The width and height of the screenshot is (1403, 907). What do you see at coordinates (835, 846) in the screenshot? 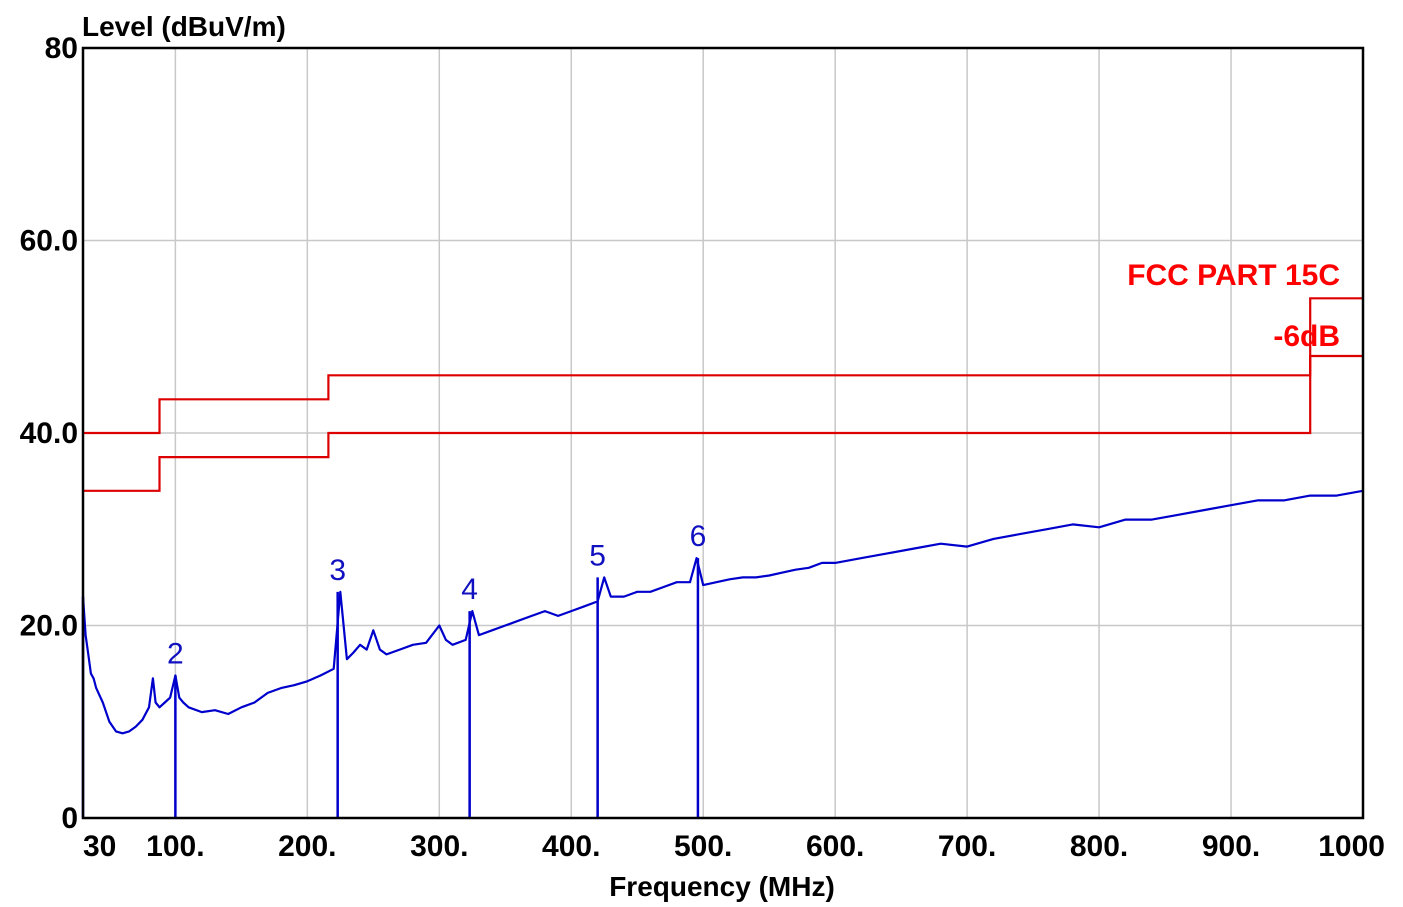
I see `x-tick-label: 600.` at bounding box center [835, 846].